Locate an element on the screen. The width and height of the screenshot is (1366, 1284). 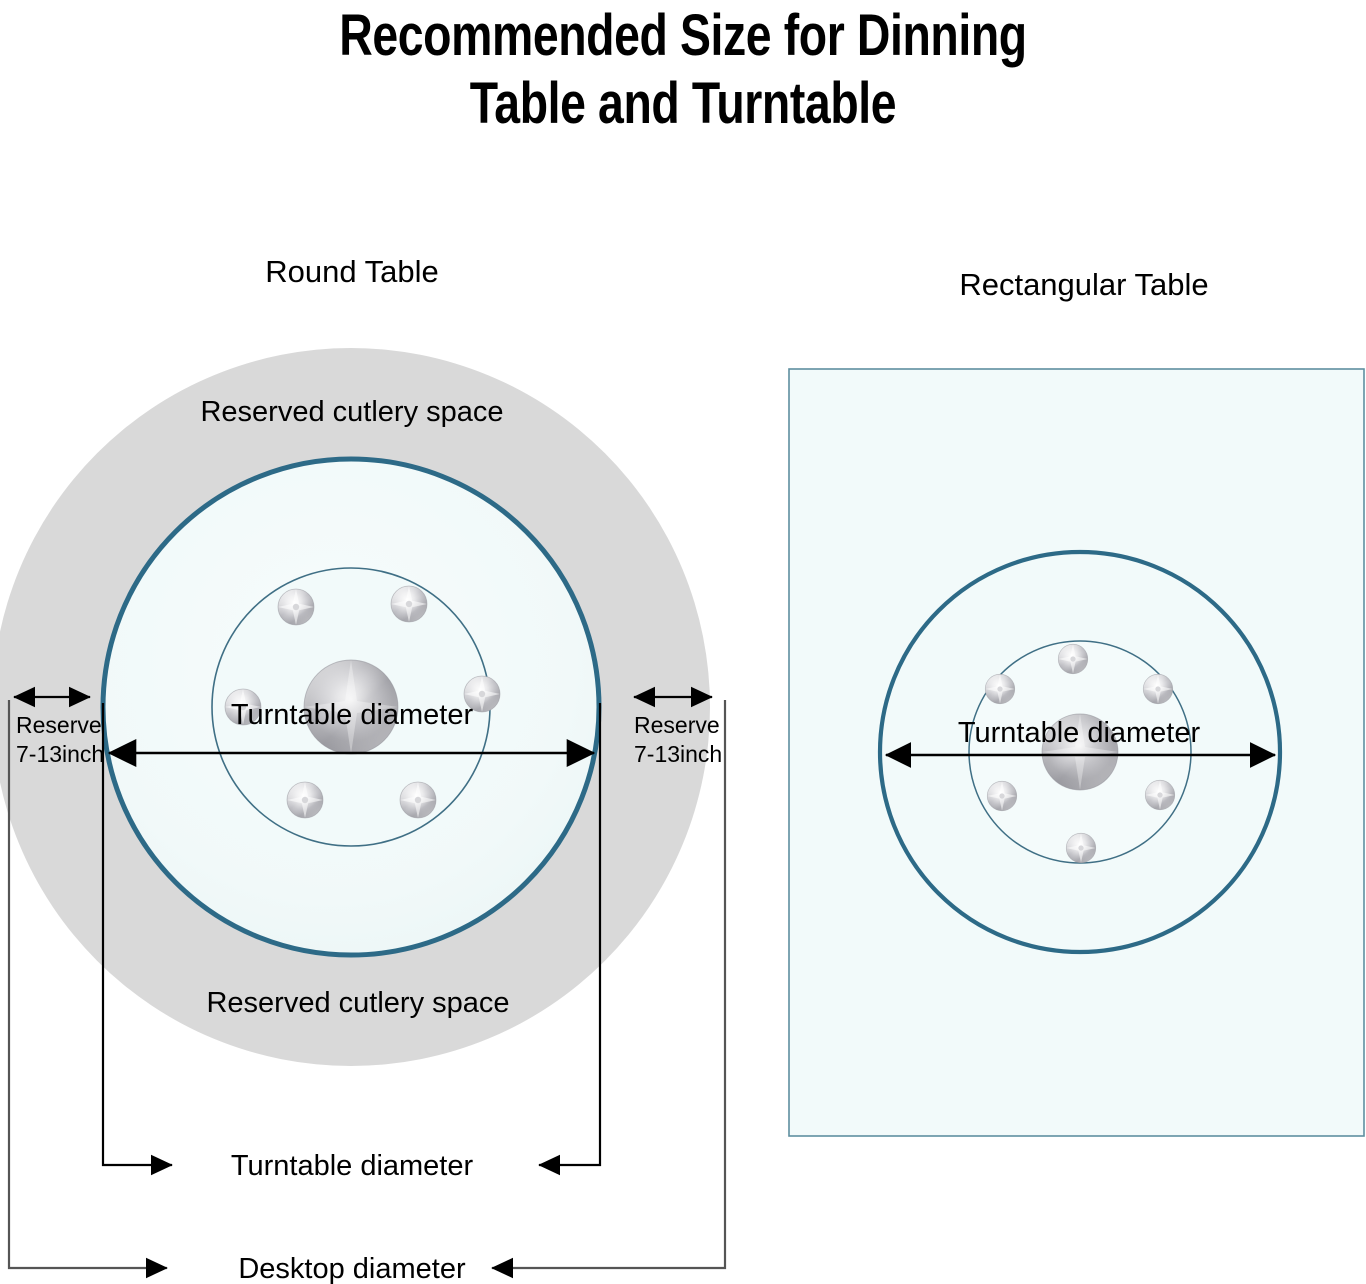
round-table-section-title: Round Table is located at coordinates (352, 271).